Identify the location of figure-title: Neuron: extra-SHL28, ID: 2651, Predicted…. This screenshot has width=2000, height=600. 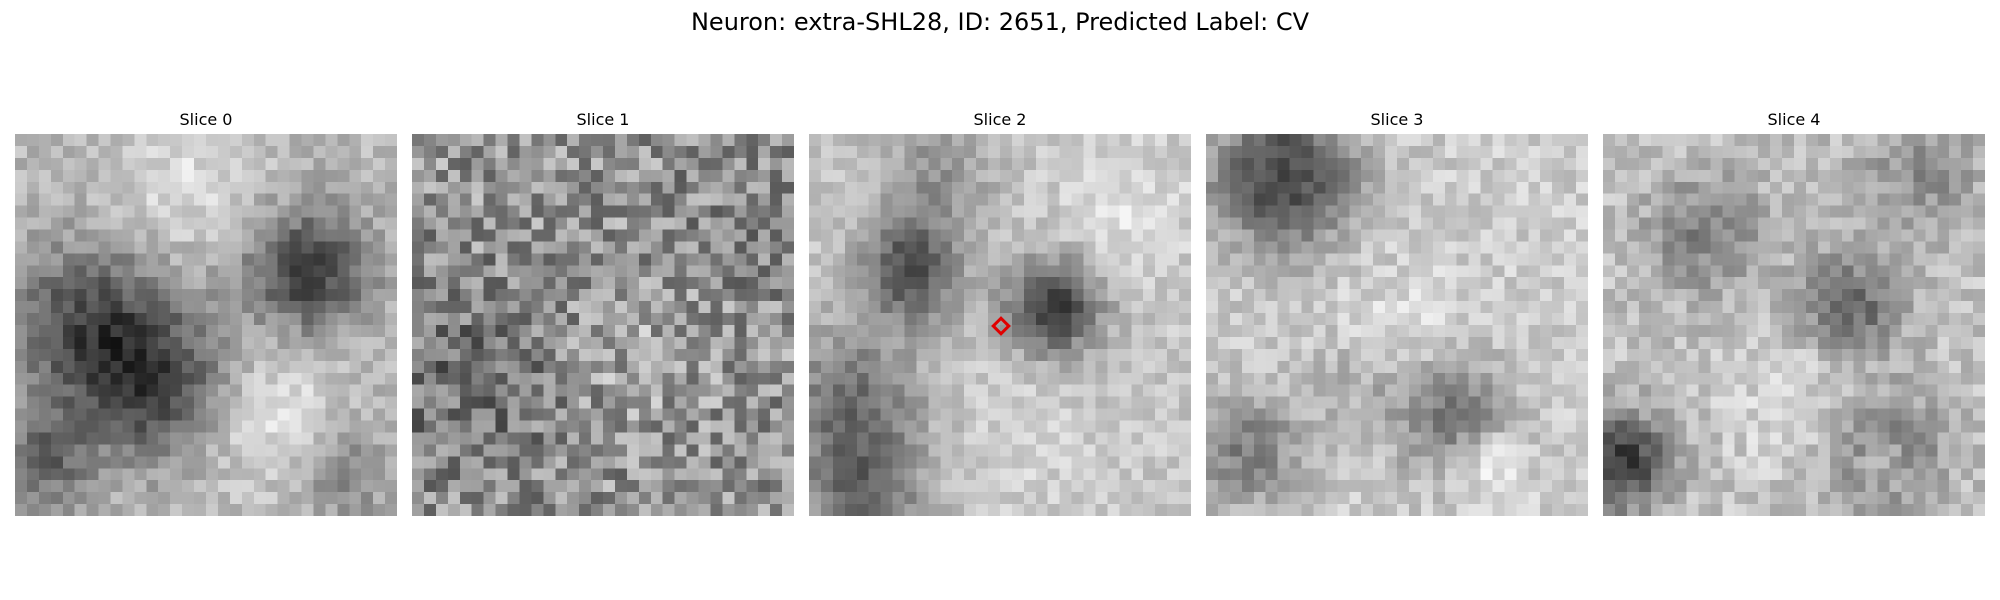
(1000, 22).